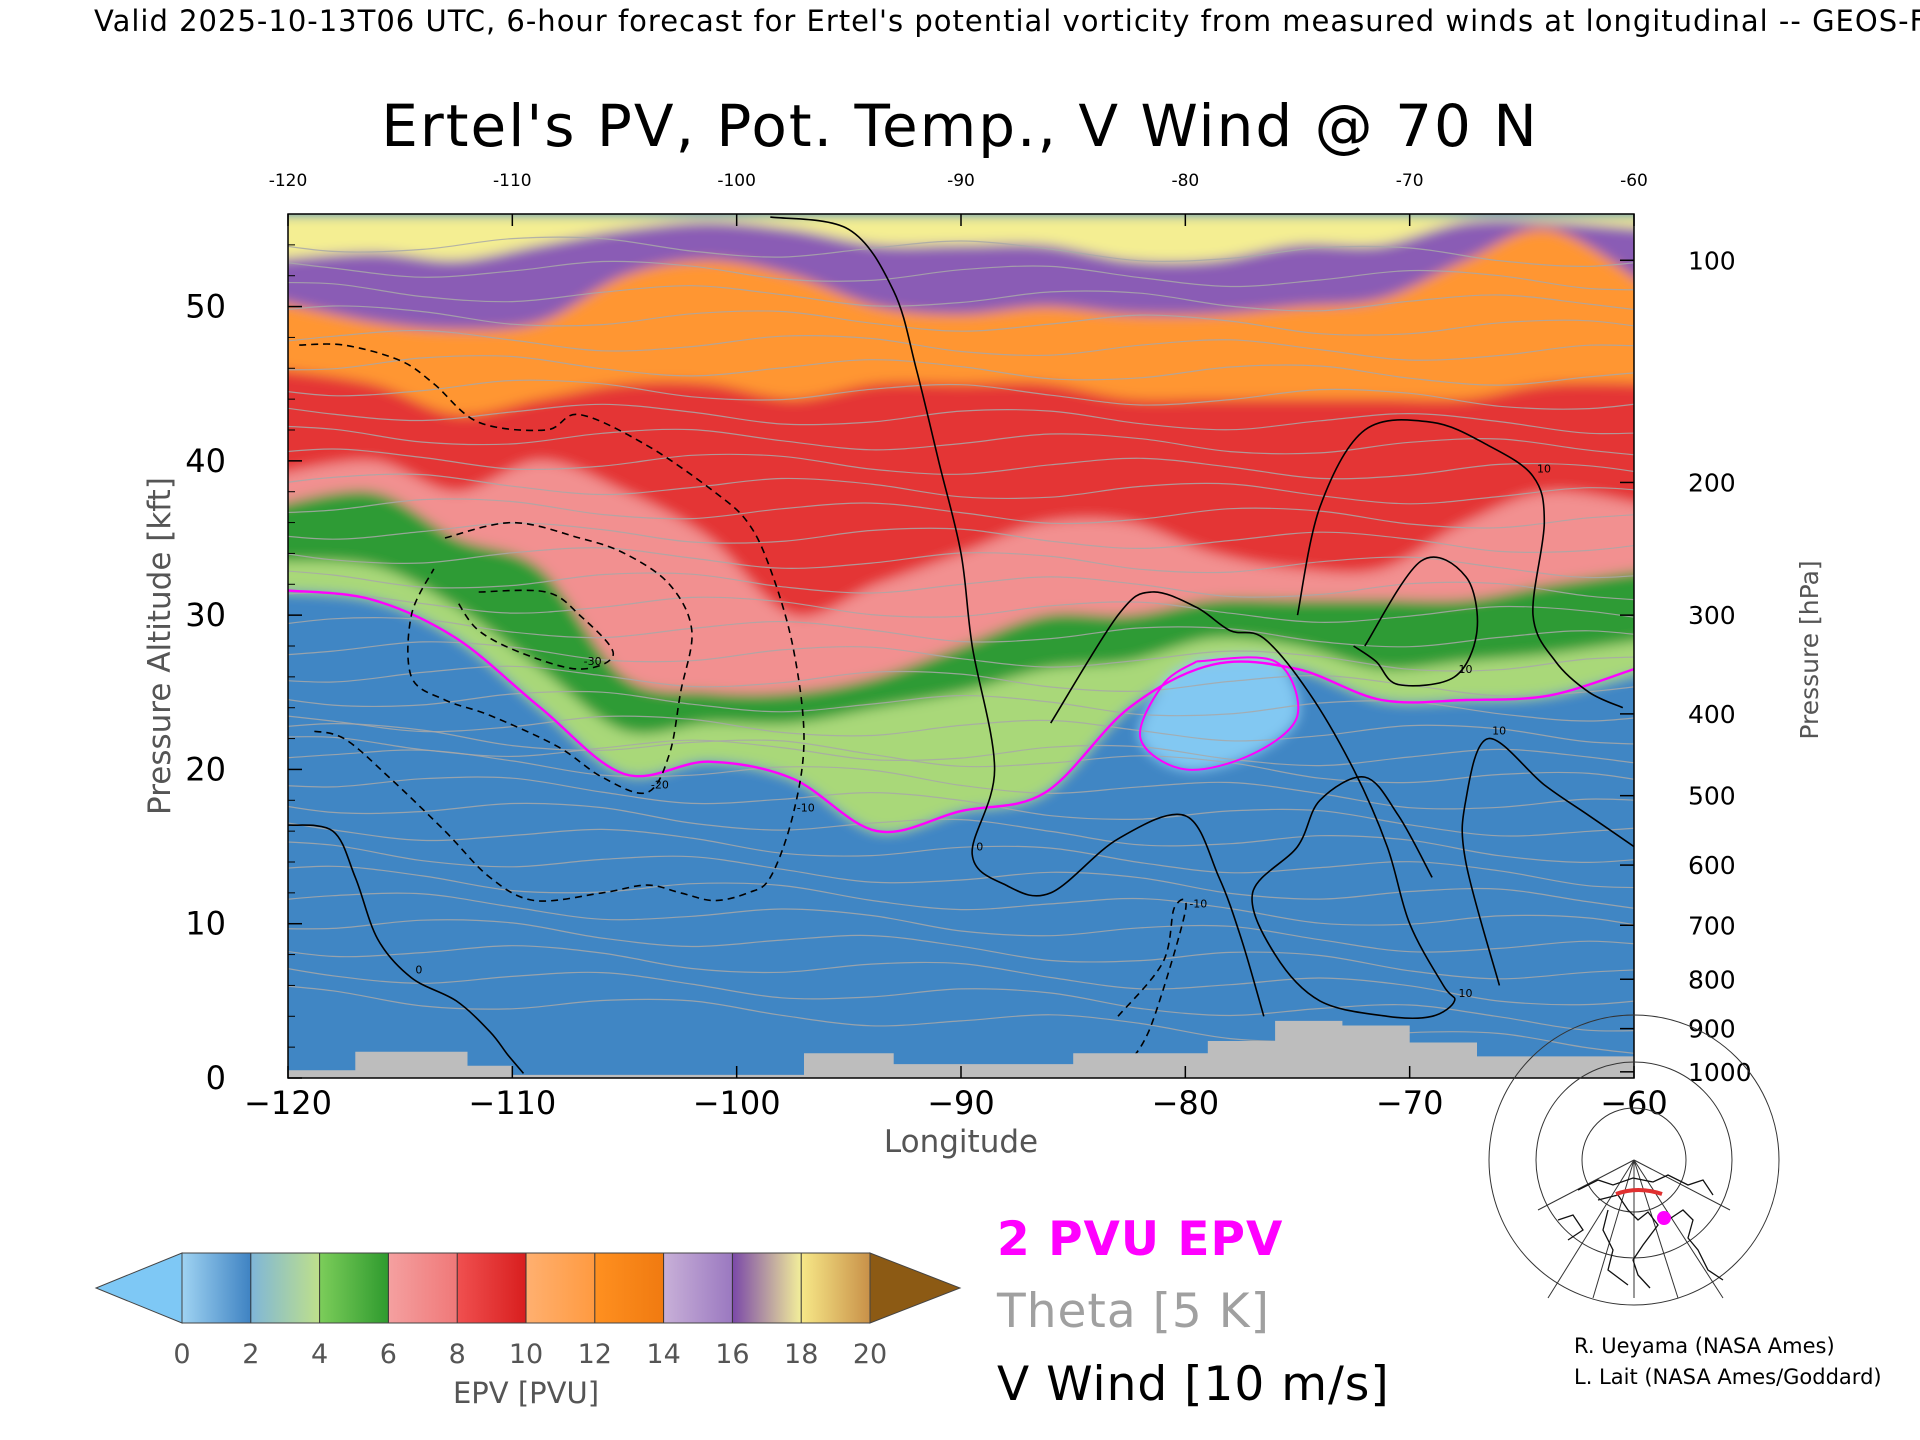 The height and width of the screenshot is (1440, 1920). I want to click on chart-title: Ertel's PV, Pot. Temp., V Wind @ 70 N, so click(960, 126).